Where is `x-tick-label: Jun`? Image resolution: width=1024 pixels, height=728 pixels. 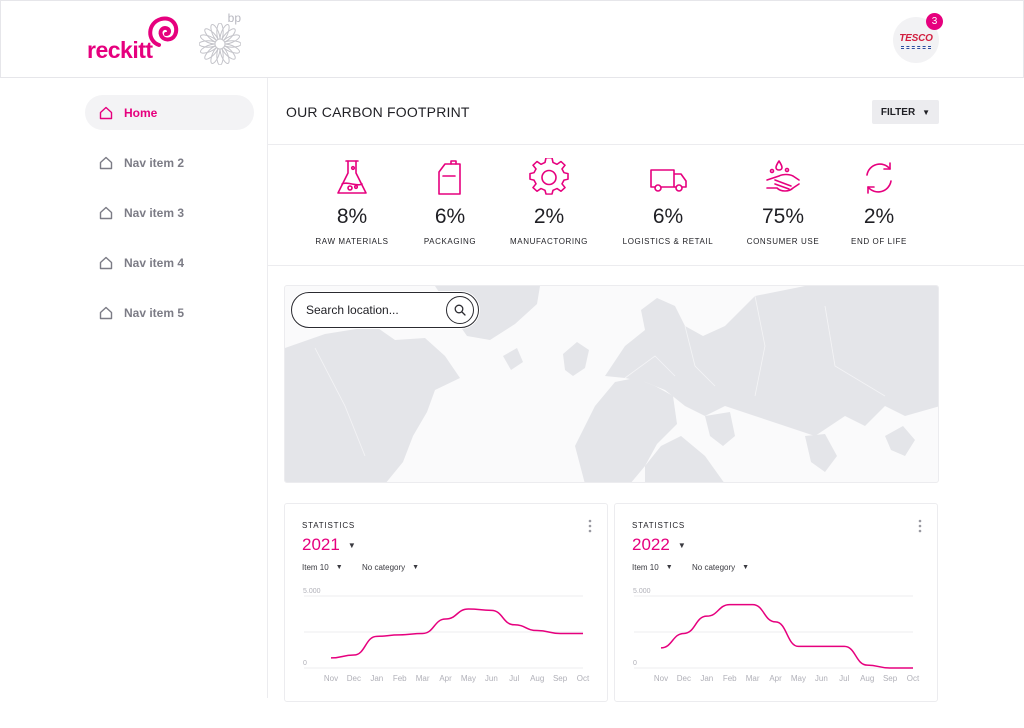
x-tick-label: Jun is located at coordinates (491, 678).